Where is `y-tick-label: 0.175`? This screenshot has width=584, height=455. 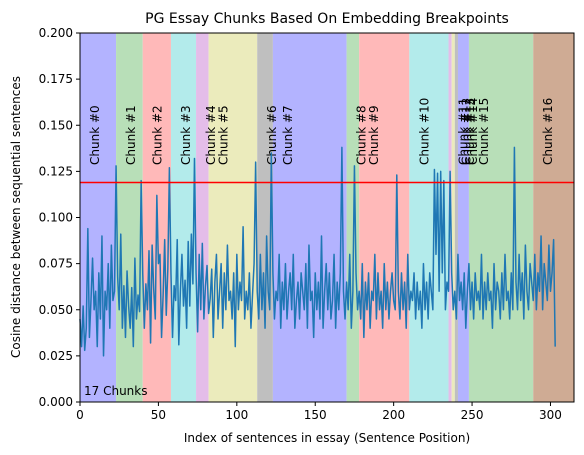 y-tick-label: 0.175 is located at coordinates (56, 79).